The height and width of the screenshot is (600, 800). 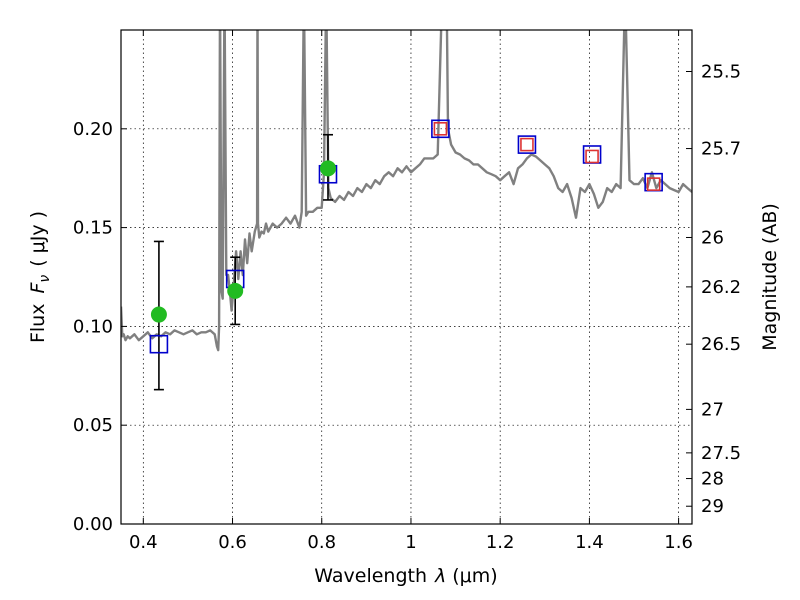 I want to click on x-tick-label: 0.8, so click(x=321, y=542).